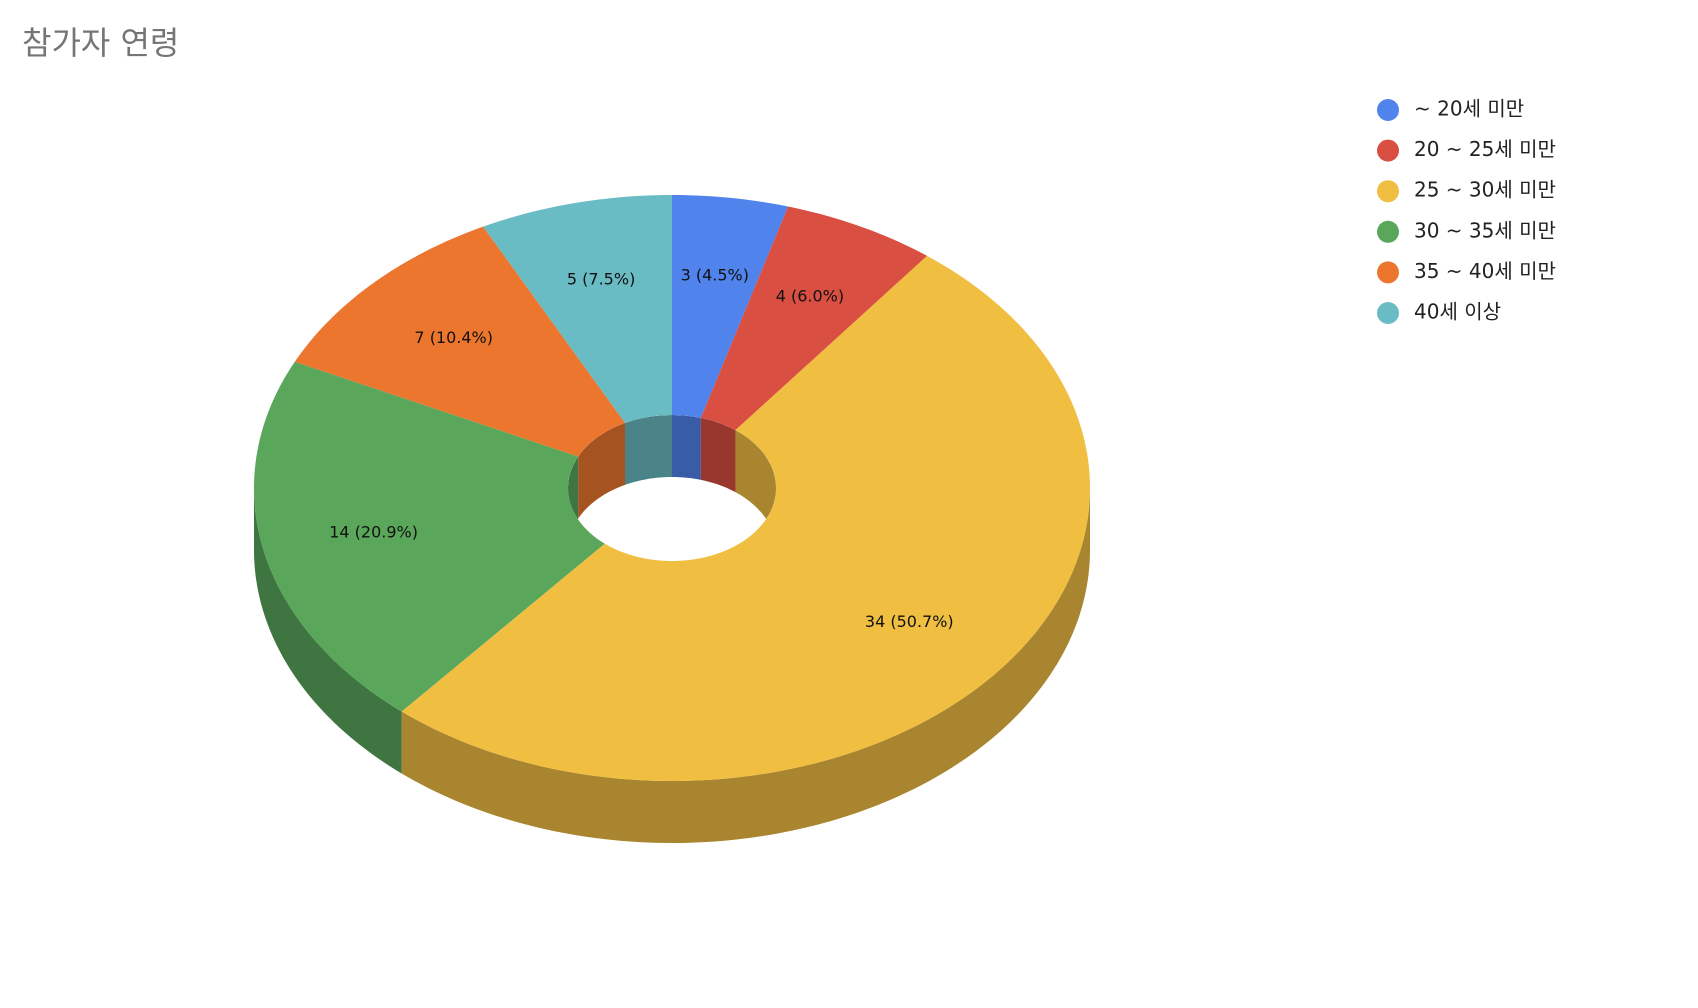 The image size is (1698, 1008). What do you see at coordinates (453, 337) in the screenshot?
I see `data-label: 7 (10.4%)` at bounding box center [453, 337].